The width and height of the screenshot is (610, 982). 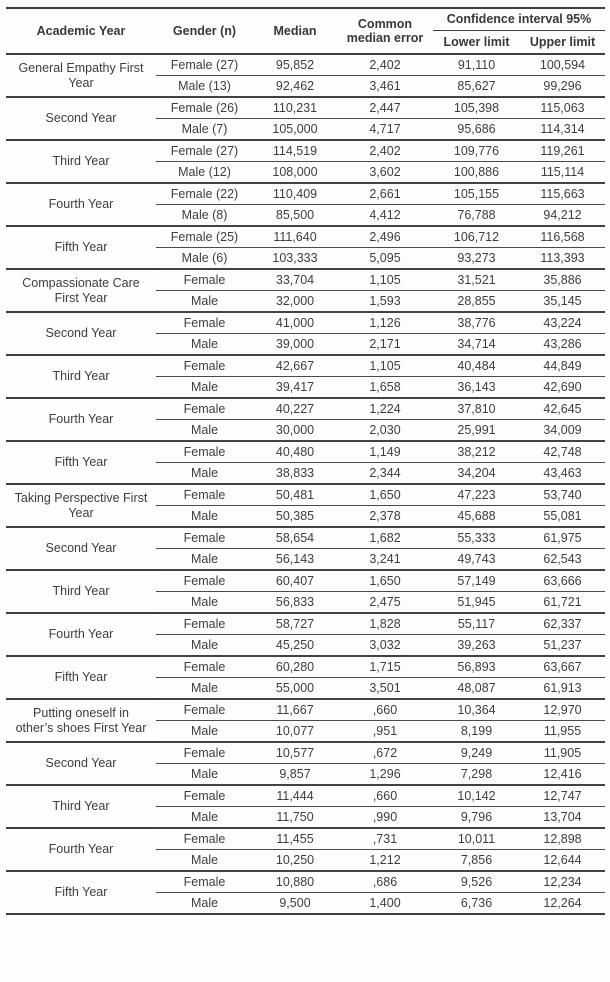 I want to click on upper-limit-cell: 61,721, so click(x=562, y=601).